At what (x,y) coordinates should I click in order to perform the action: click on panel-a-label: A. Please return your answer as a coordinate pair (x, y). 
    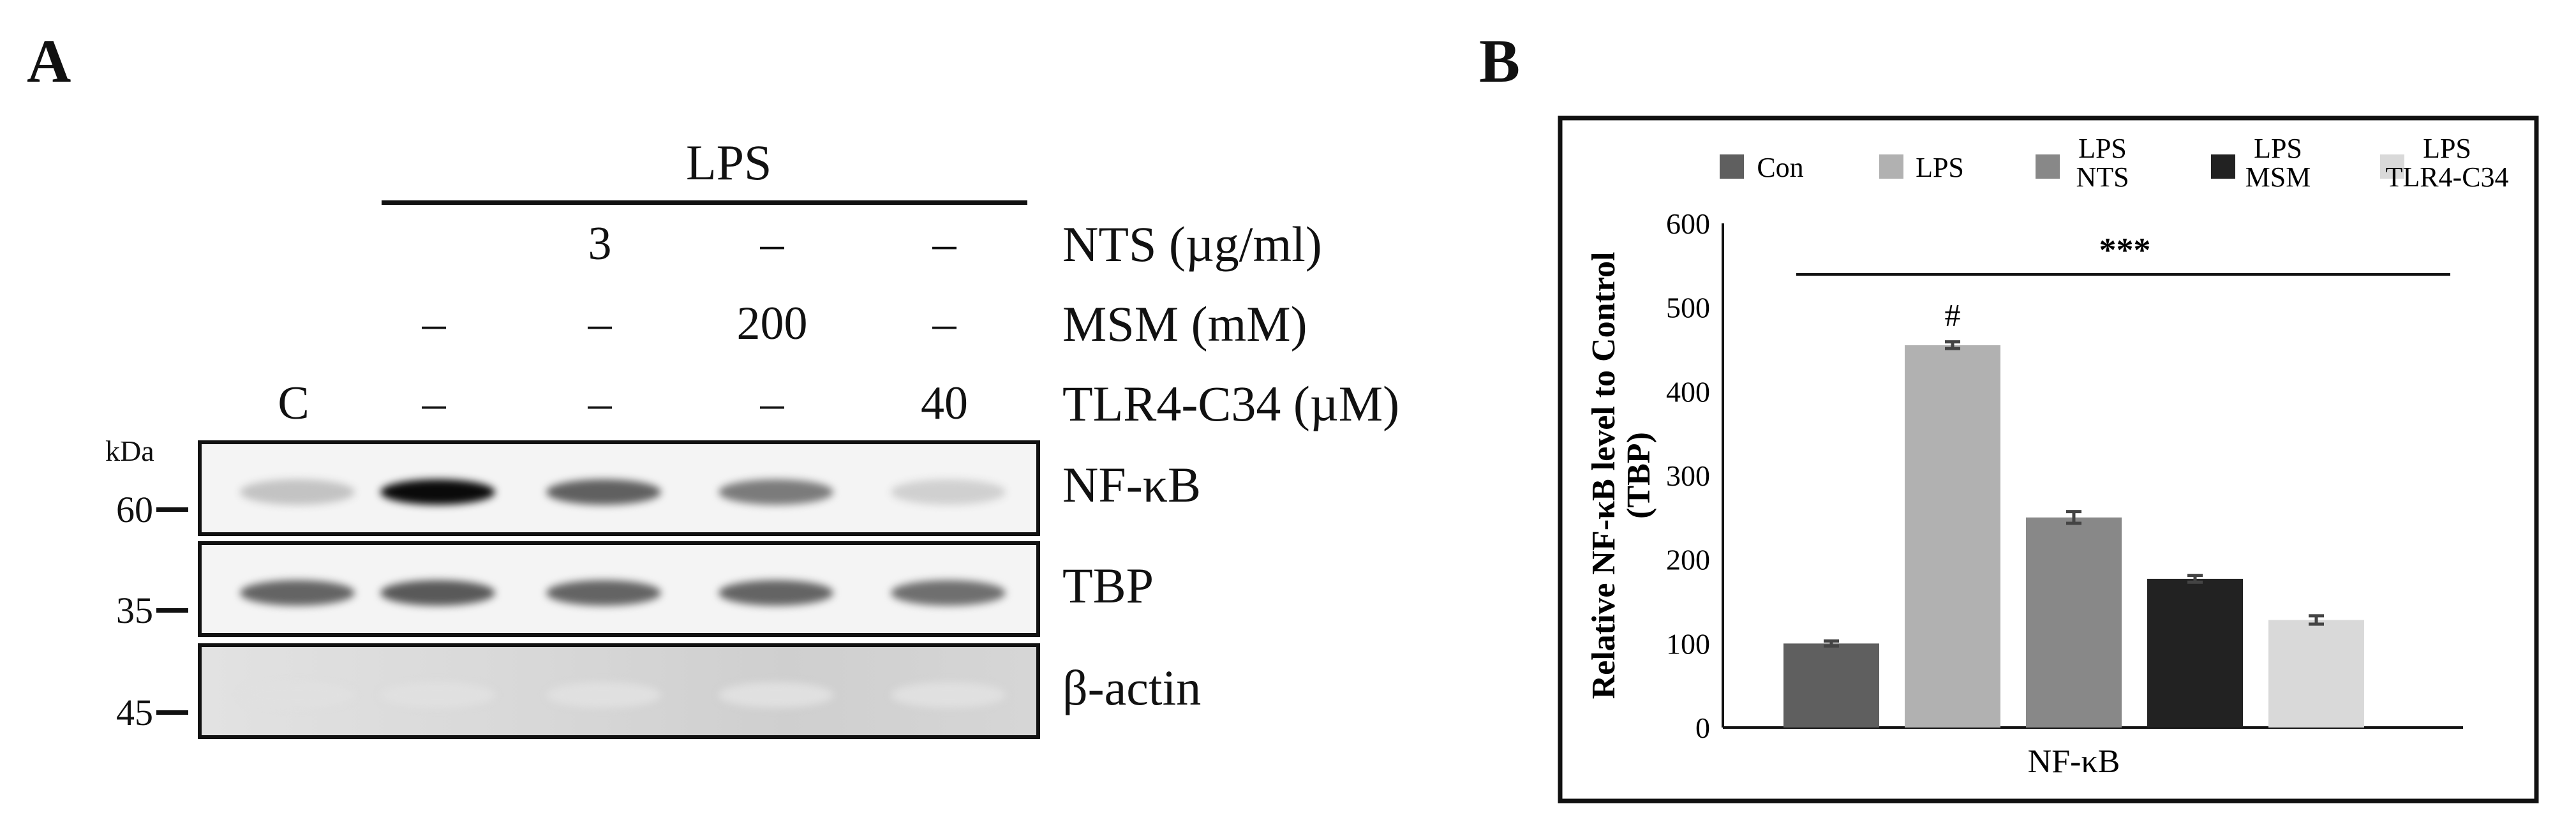
    Looking at the image, I should click on (49, 61).